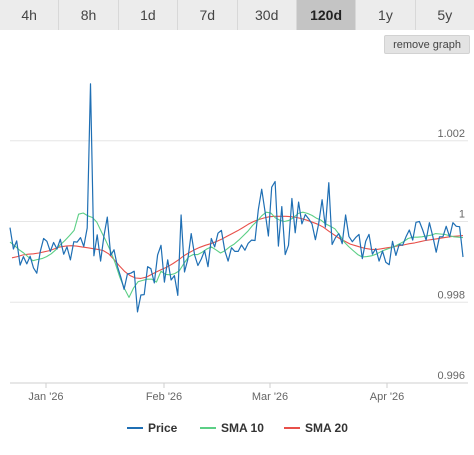  I want to click on x-tick-label: Jan '26, so click(45, 397).